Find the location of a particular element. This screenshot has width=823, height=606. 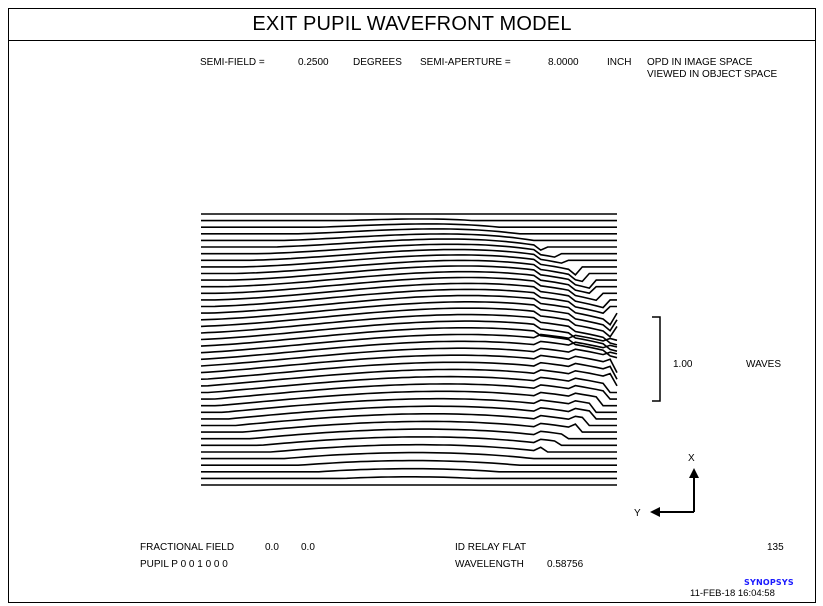

y-axis-label: Y is located at coordinates (637, 513).